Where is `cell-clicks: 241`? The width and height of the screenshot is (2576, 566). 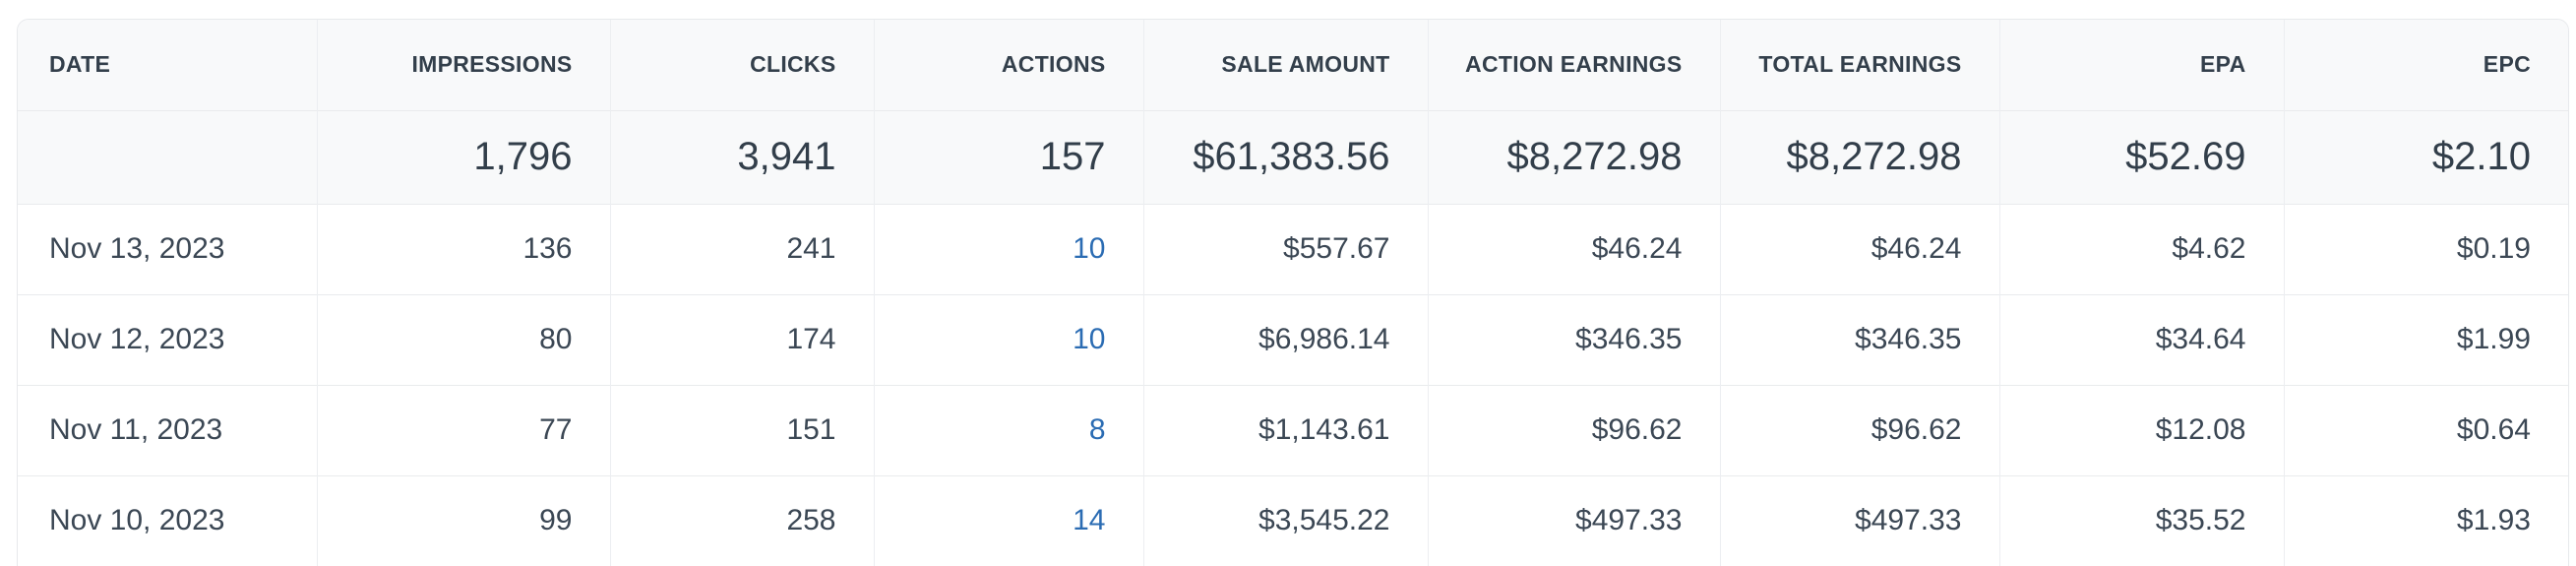
cell-clicks: 241 is located at coordinates (742, 248).